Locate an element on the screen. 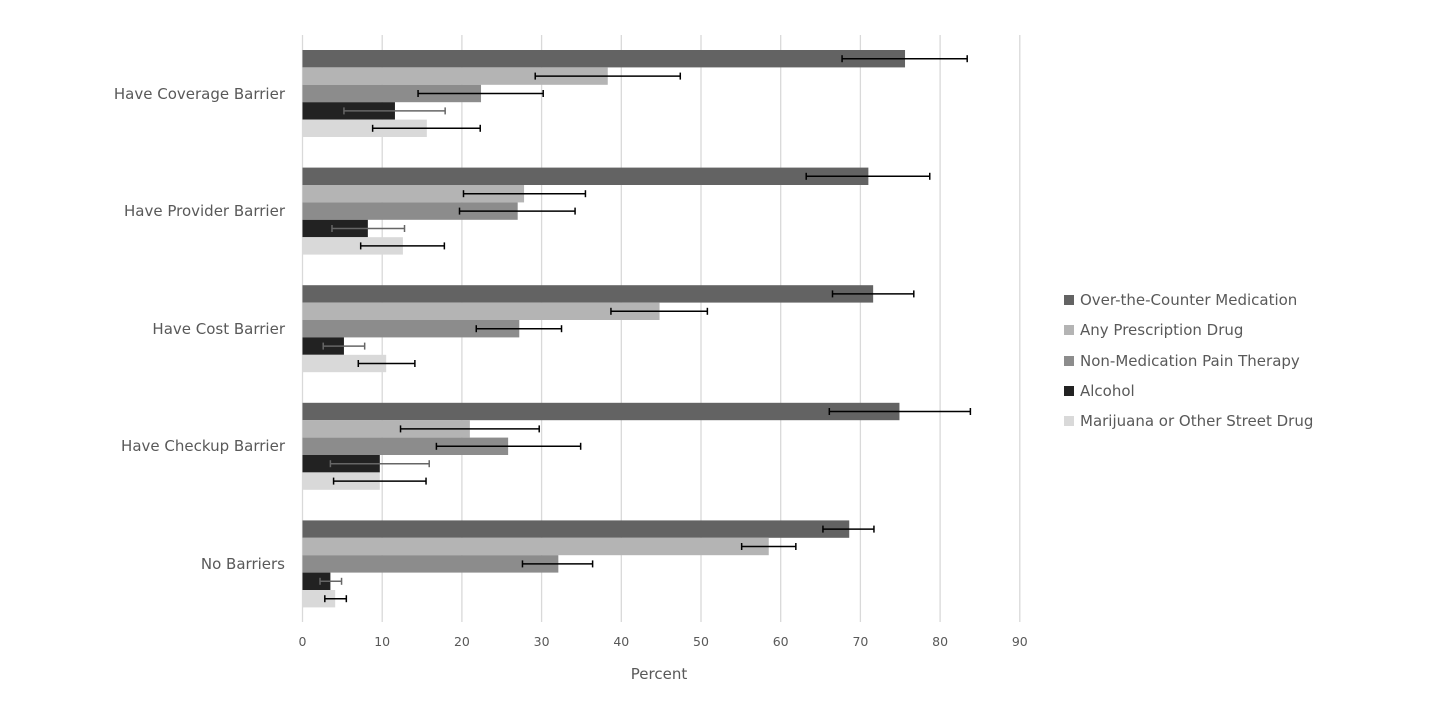  legend-item-prescription: Any Prescription Drug is located at coordinates (1188, 330).